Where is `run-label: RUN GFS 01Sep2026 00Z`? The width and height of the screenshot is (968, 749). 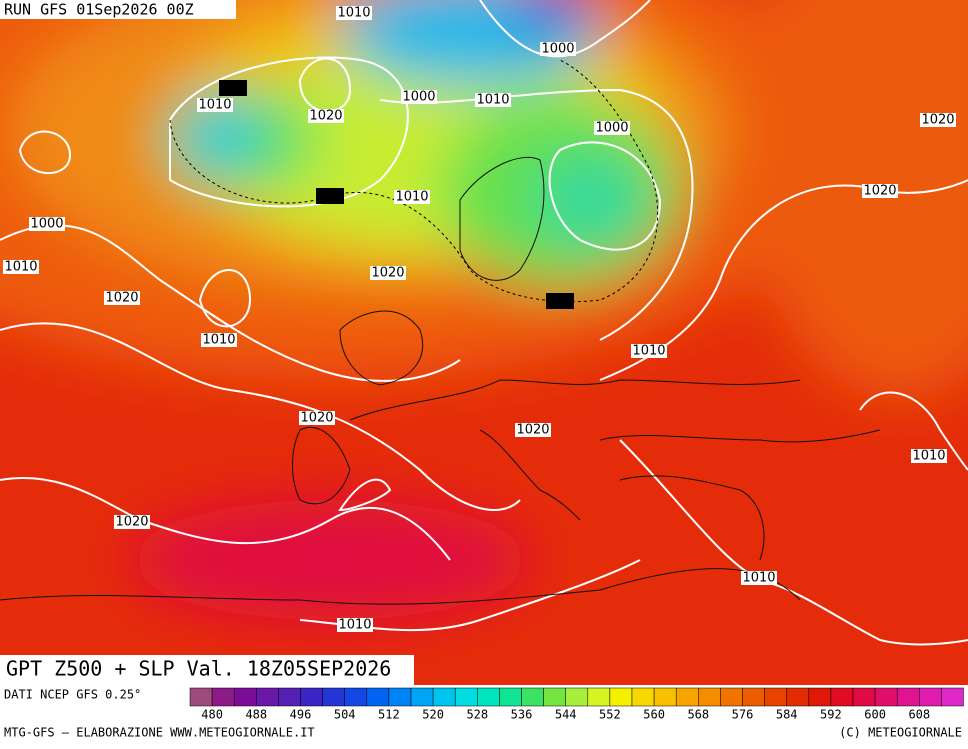 run-label: RUN GFS 01Sep2026 00Z is located at coordinates (99, 10).